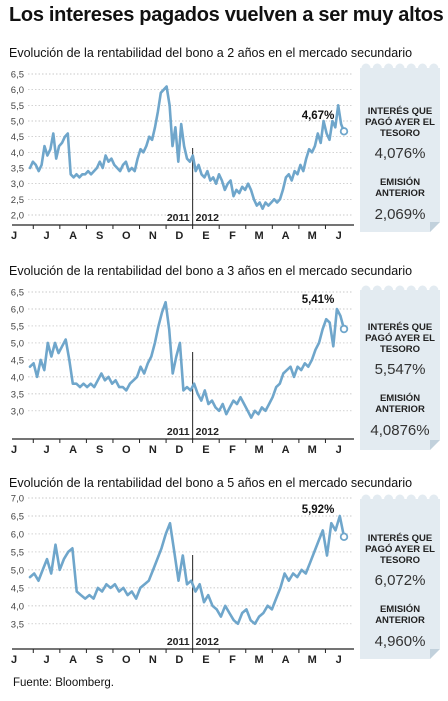 The width and height of the screenshot is (448, 701). I want to click on y-tick-label: 2,0, so click(17, 216).